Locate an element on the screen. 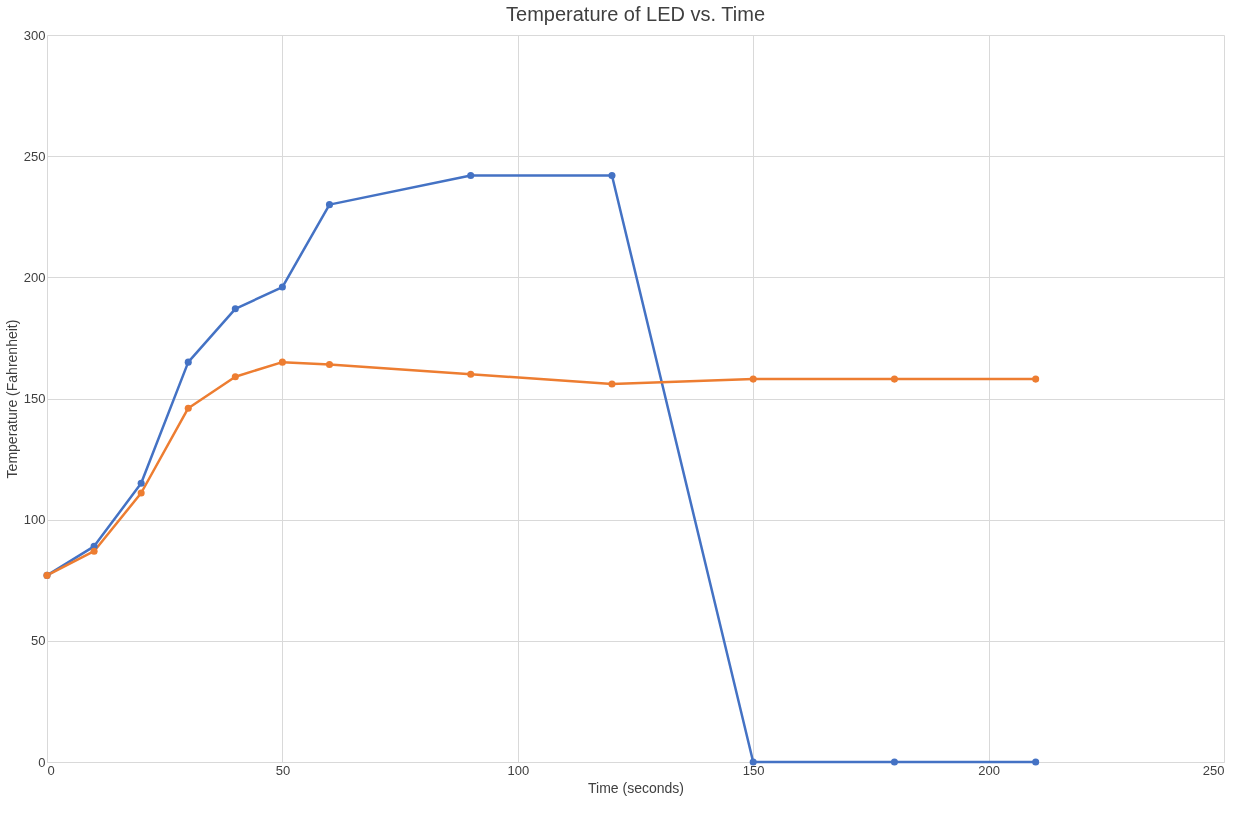  y-tick-label: 100 is located at coordinates (34, 520).